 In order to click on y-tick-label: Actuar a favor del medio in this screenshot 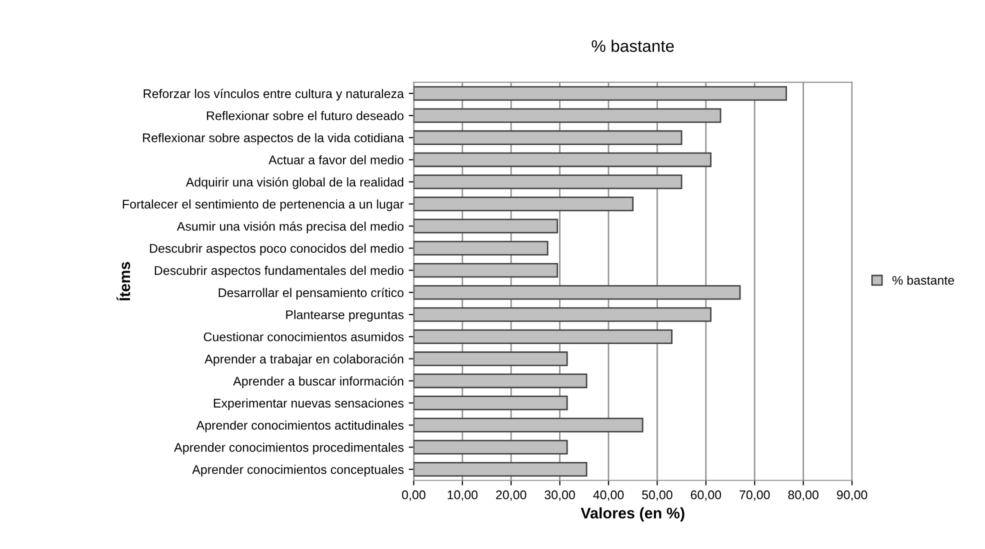, I will do `click(336, 159)`.